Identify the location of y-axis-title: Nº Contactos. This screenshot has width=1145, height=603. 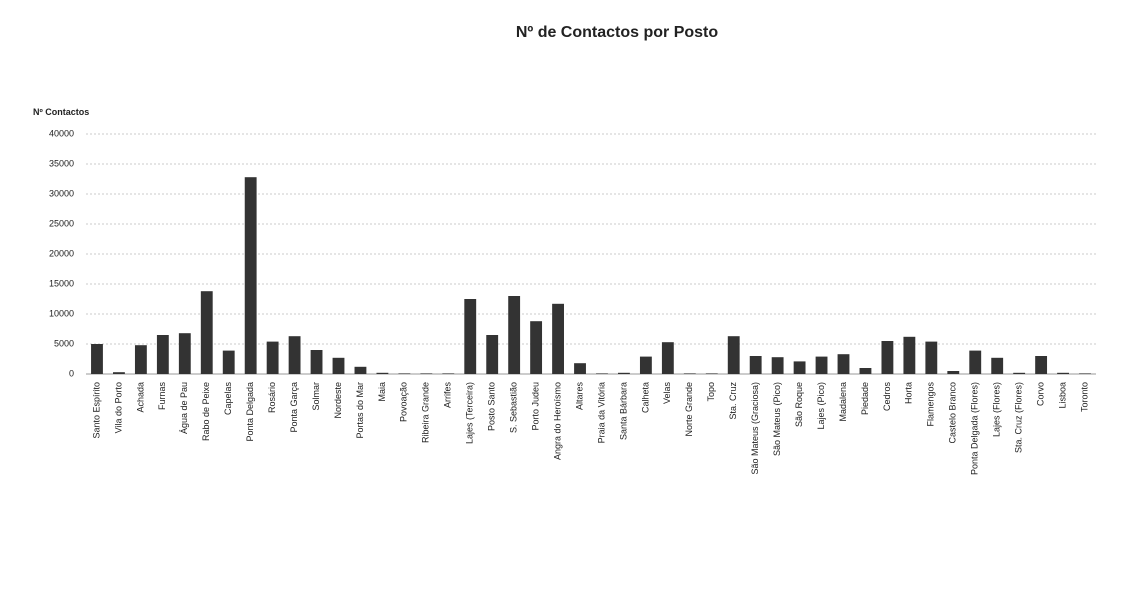
(61, 112).